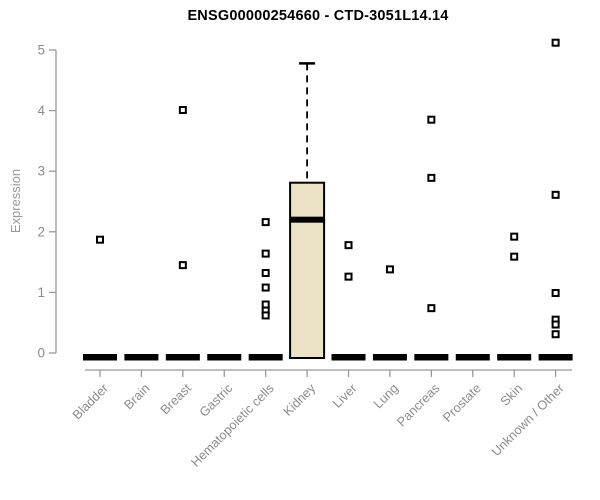 This screenshot has width=600, height=500. What do you see at coordinates (462, 403) in the screenshot?
I see `x-tick-label: Prostate` at bounding box center [462, 403].